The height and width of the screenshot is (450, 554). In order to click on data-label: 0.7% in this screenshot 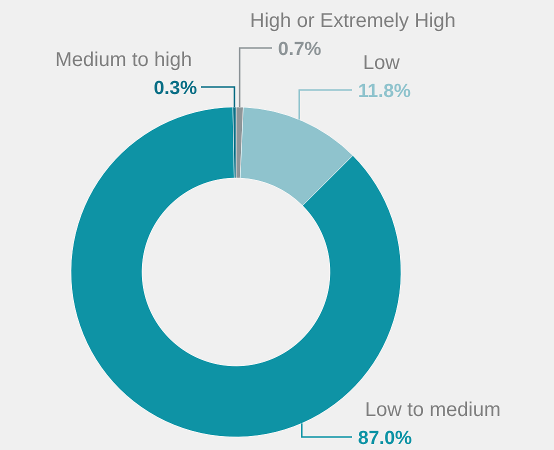, I will do `click(300, 49)`.